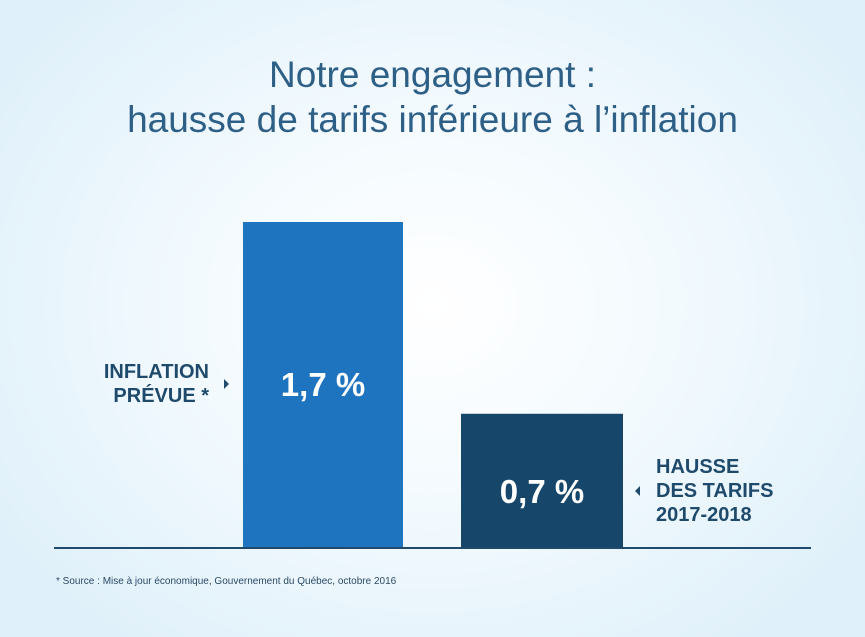 The width and height of the screenshot is (865, 637). What do you see at coordinates (226, 384) in the screenshot?
I see `pointer-right-icon` at bounding box center [226, 384].